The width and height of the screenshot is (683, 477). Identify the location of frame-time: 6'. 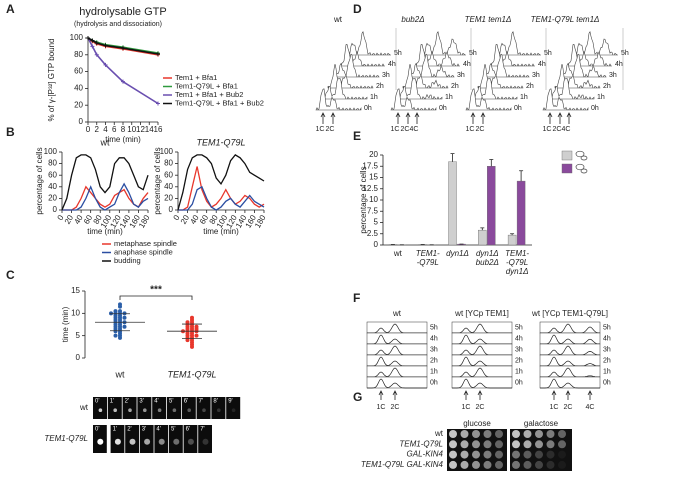
(188, 430).